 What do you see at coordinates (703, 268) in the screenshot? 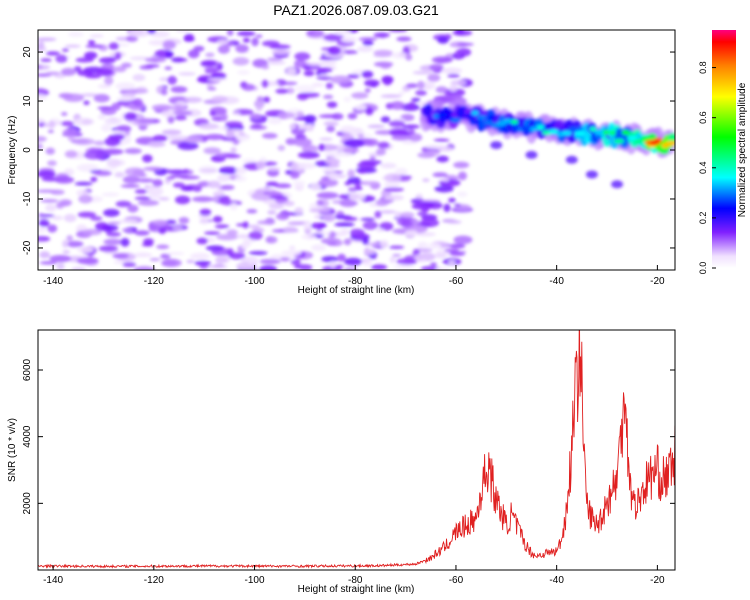
I see `colorbar-tick-label: 0.0` at bounding box center [703, 268].